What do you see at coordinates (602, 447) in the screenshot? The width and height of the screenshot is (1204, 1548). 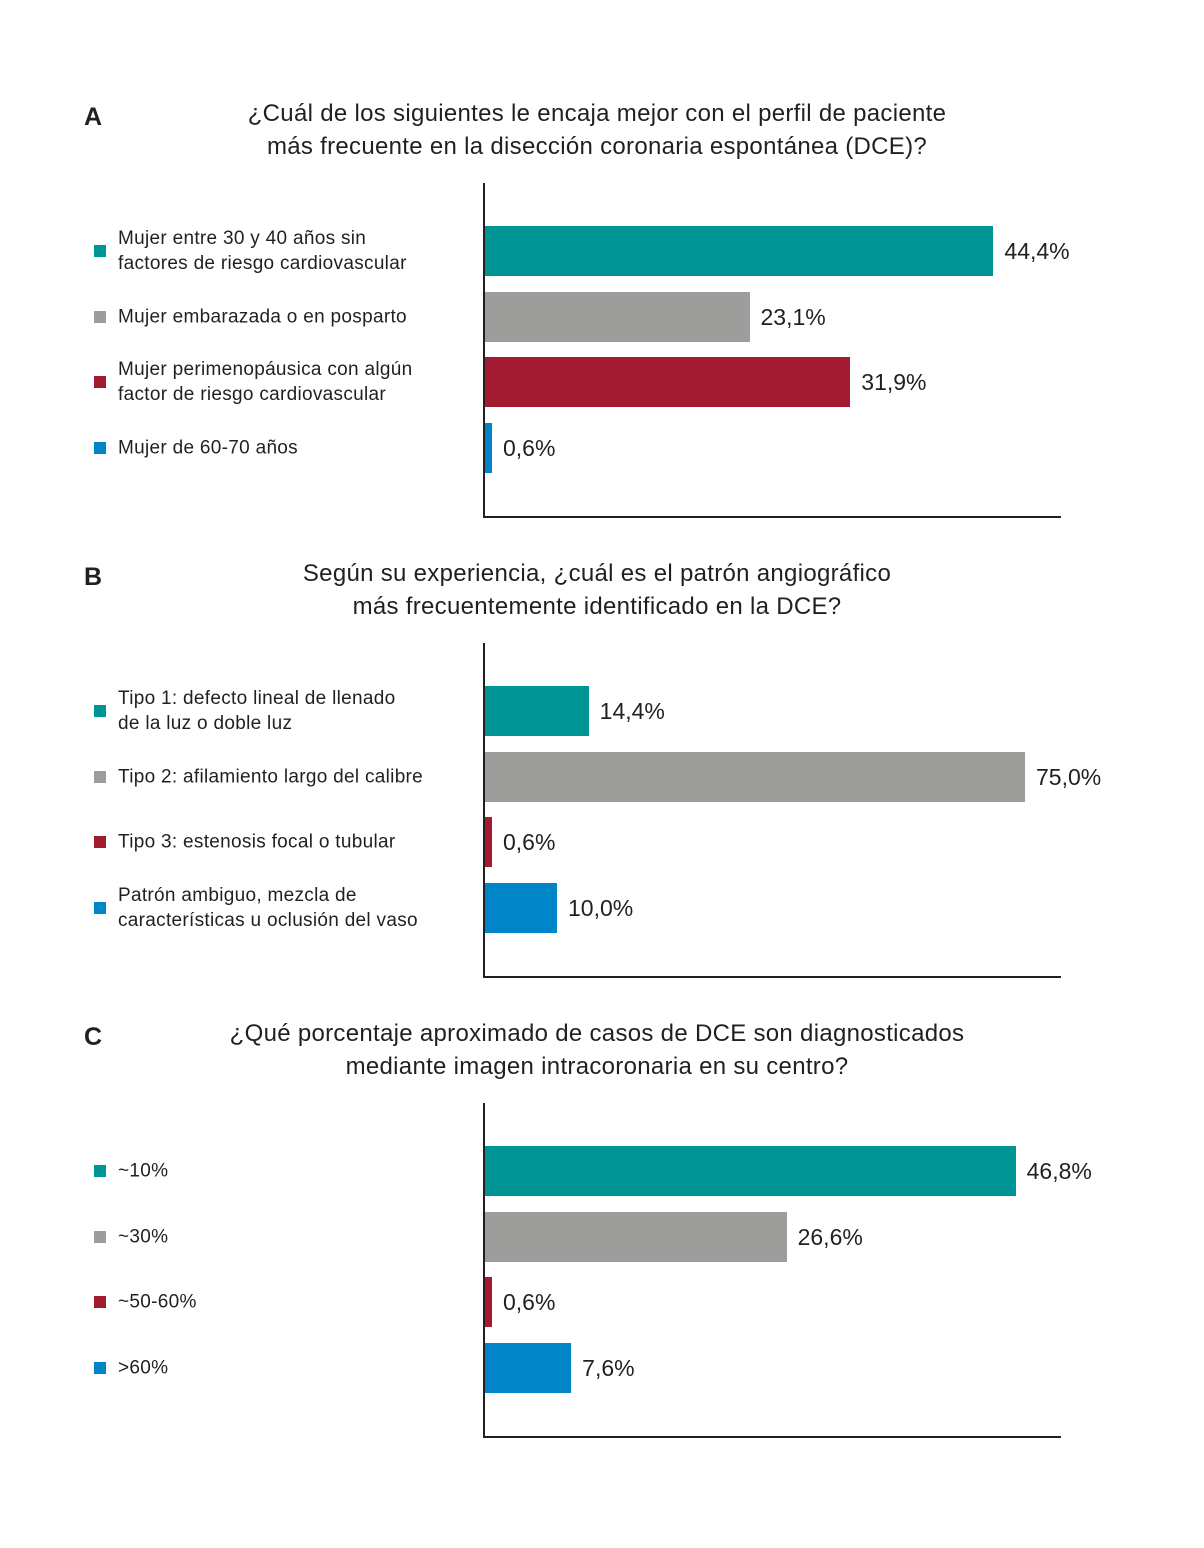 I see `bar-row: Mujer de 60-70 años 0,6%` at bounding box center [602, 447].